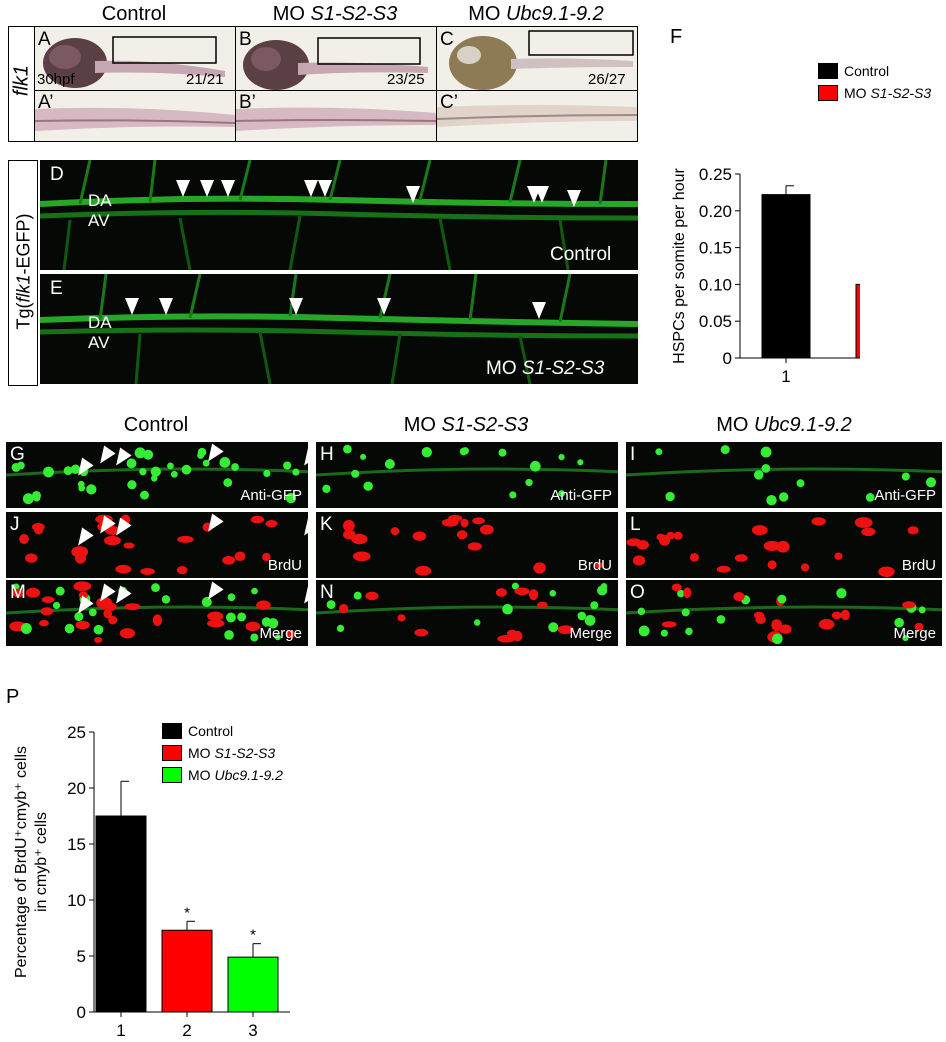 Image resolution: width=946 pixels, height=1042 pixels. What do you see at coordinates (41, 862) in the screenshot?
I see `y-axis-label: in cmyb⁺ cells` at bounding box center [41, 862].